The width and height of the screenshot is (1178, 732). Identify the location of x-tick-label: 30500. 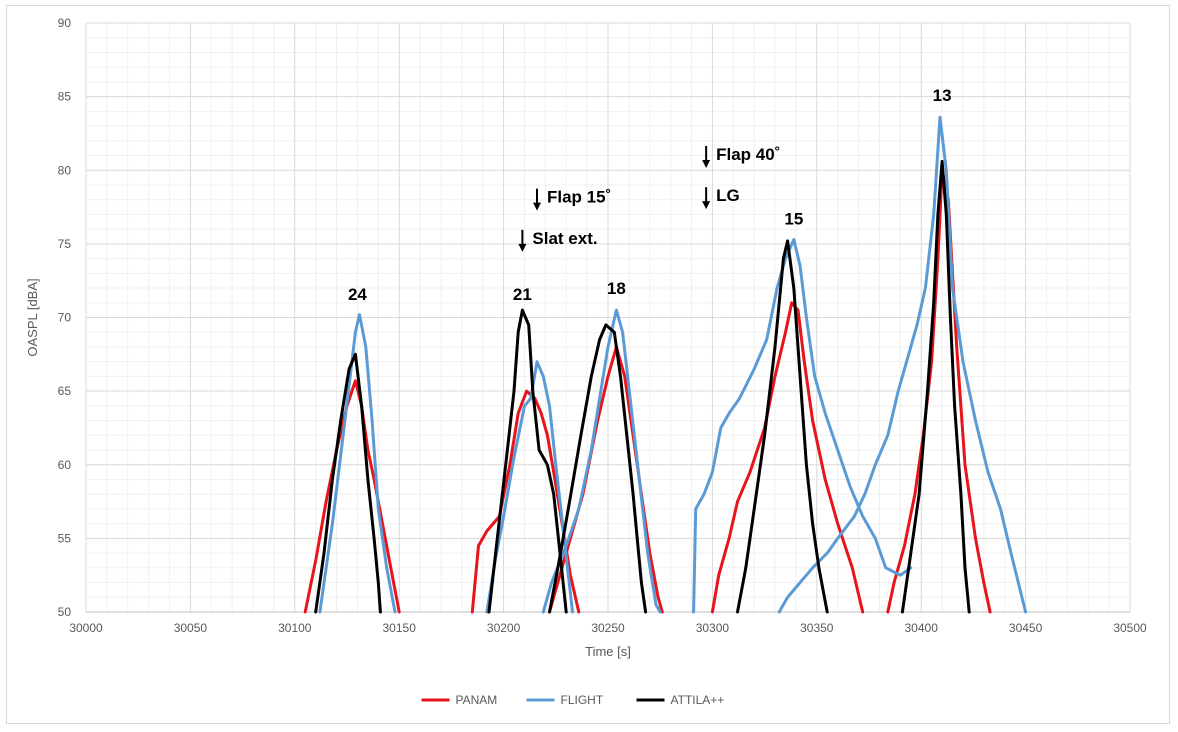
(1130, 628).